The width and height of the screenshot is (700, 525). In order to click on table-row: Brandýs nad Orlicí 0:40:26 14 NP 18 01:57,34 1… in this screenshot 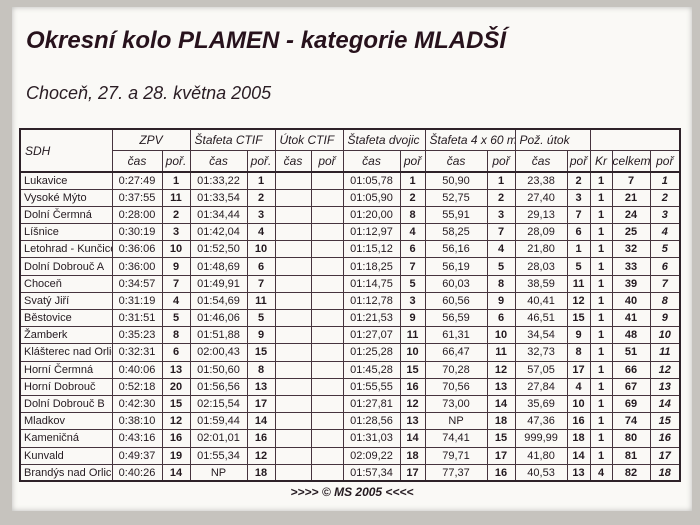, I will do `click(350, 472)`.